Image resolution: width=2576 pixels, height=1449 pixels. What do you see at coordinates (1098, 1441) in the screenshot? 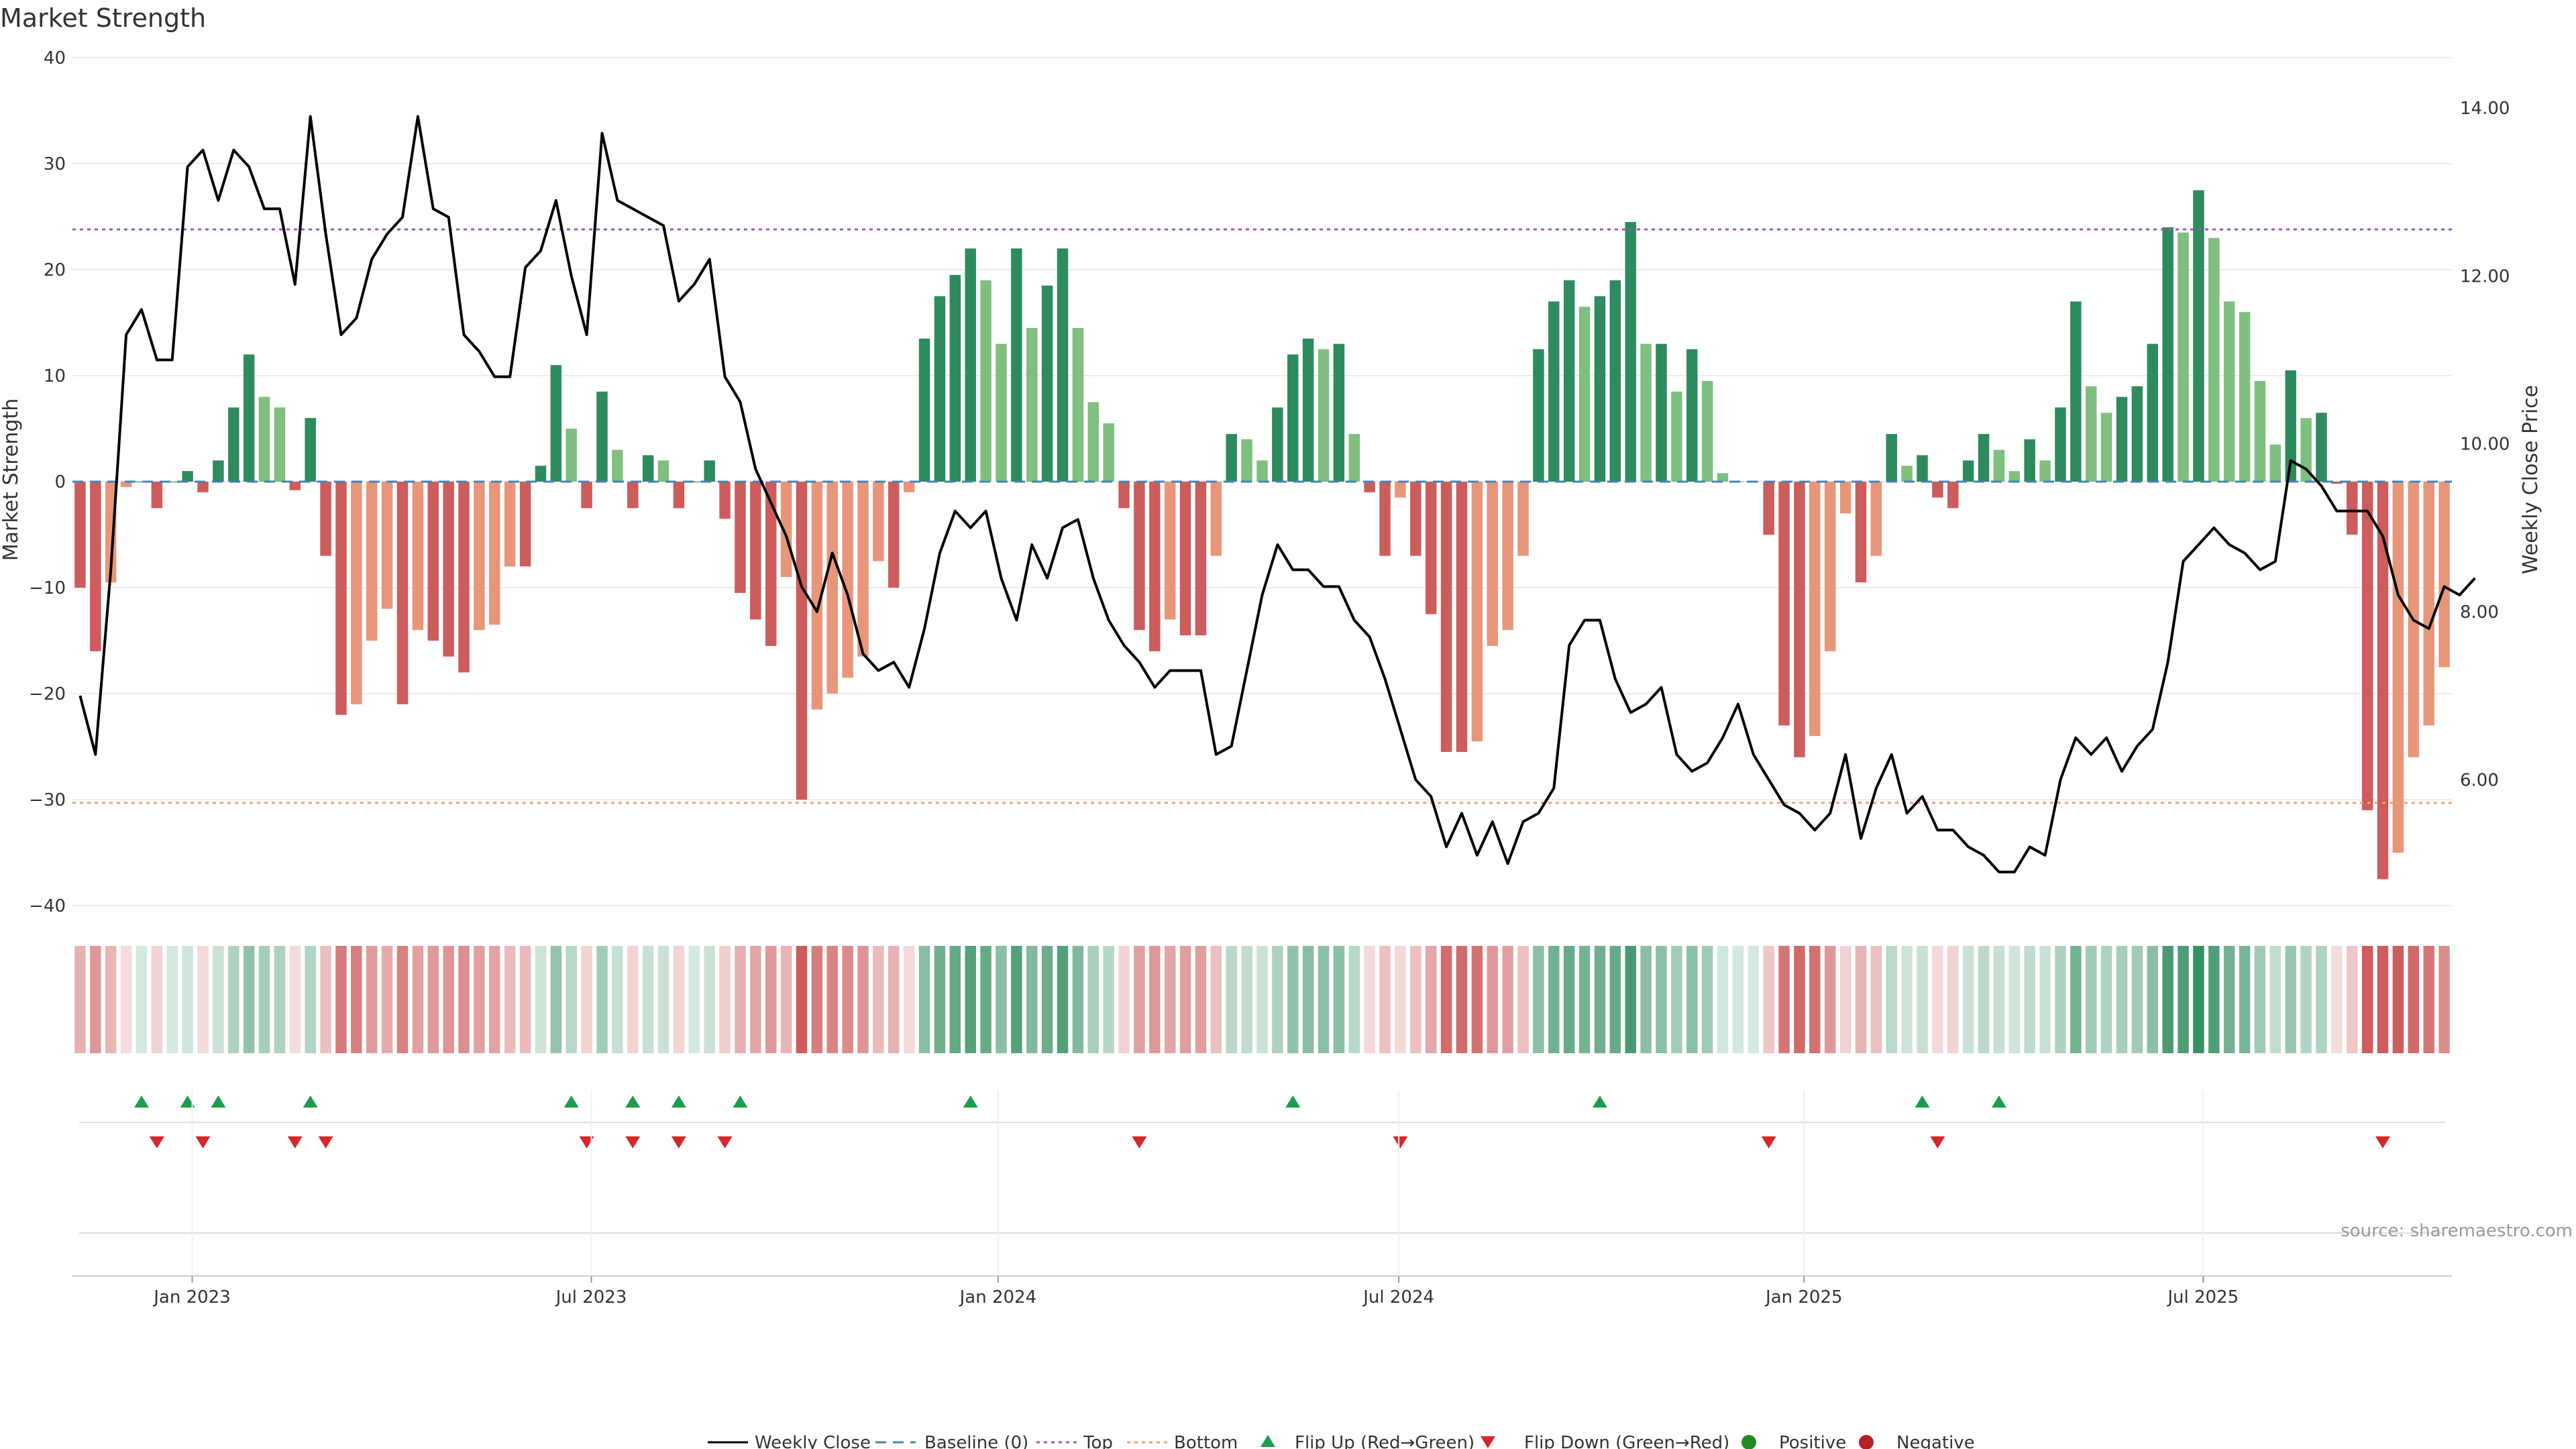
I see `legend-label: Top` at bounding box center [1098, 1441].